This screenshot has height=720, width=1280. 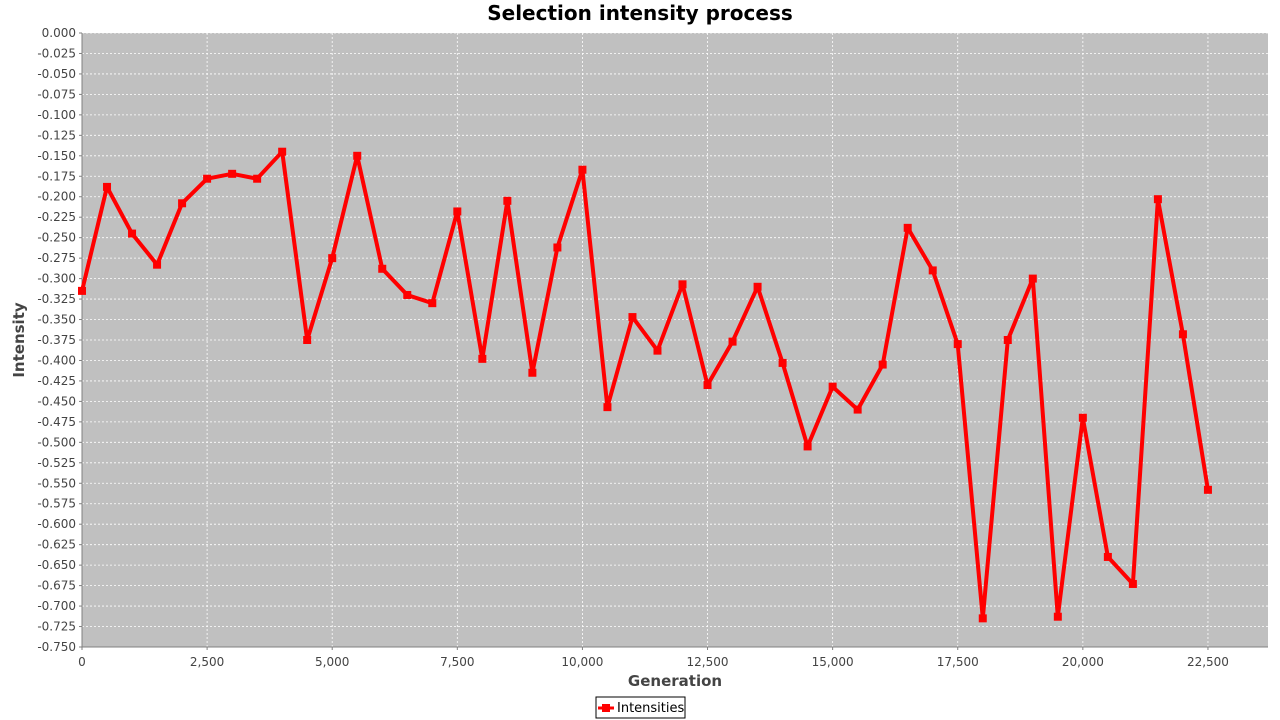 I want to click on legend: Intensities, so click(x=640, y=707).